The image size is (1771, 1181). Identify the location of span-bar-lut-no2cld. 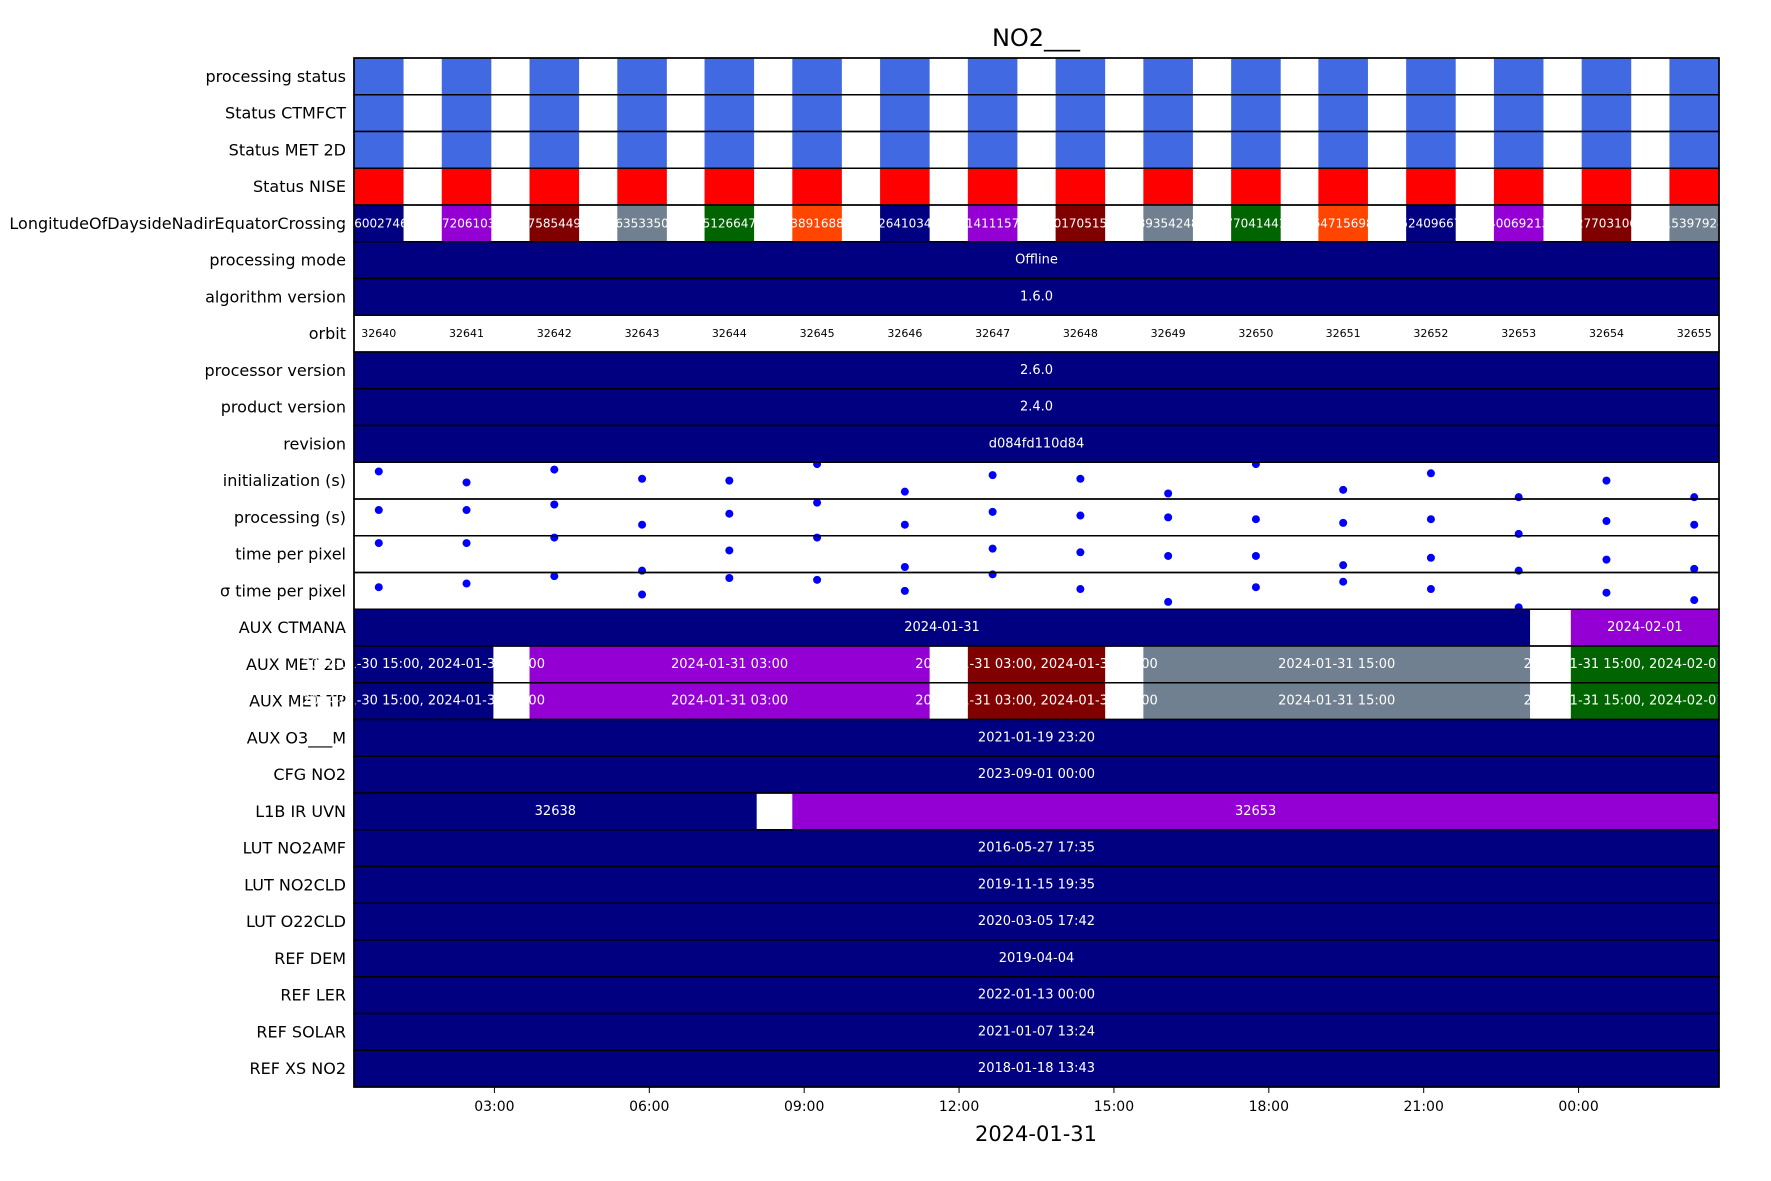
(1036, 885).